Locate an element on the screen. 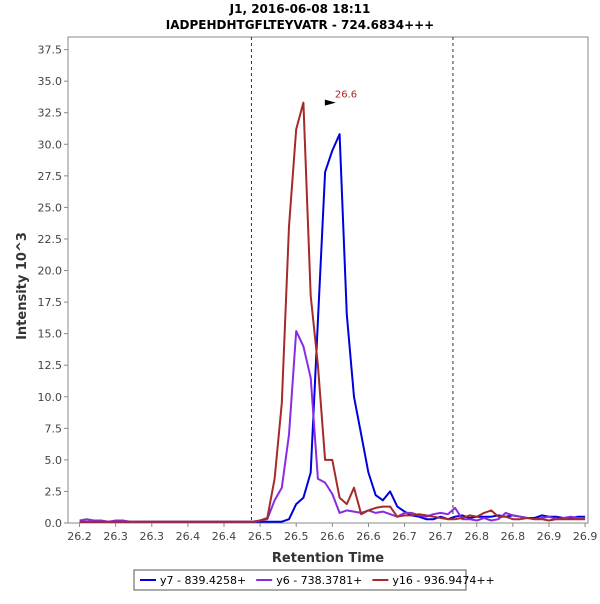 This screenshot has height=604, width=600. y-tick-label: 0.0 is located at coordinates (54, 523).